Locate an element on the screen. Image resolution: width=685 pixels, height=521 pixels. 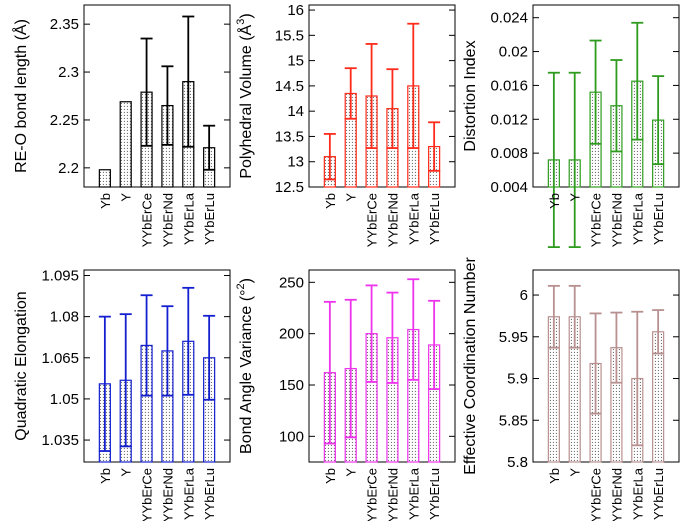
y-tick-label: 0.016 is located at coordinates (509, 85).